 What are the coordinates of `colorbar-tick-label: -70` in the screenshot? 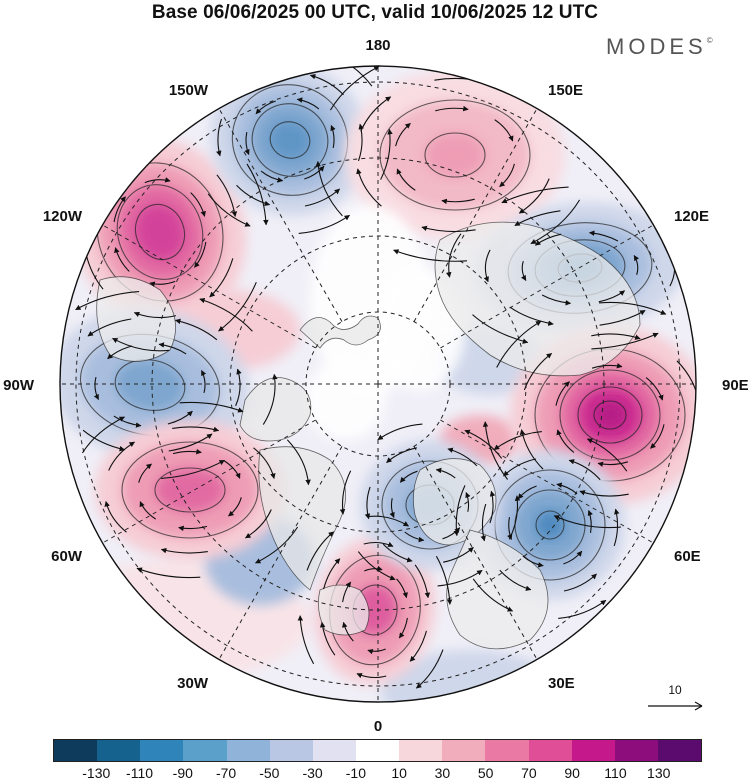 It's located at (226, 773).